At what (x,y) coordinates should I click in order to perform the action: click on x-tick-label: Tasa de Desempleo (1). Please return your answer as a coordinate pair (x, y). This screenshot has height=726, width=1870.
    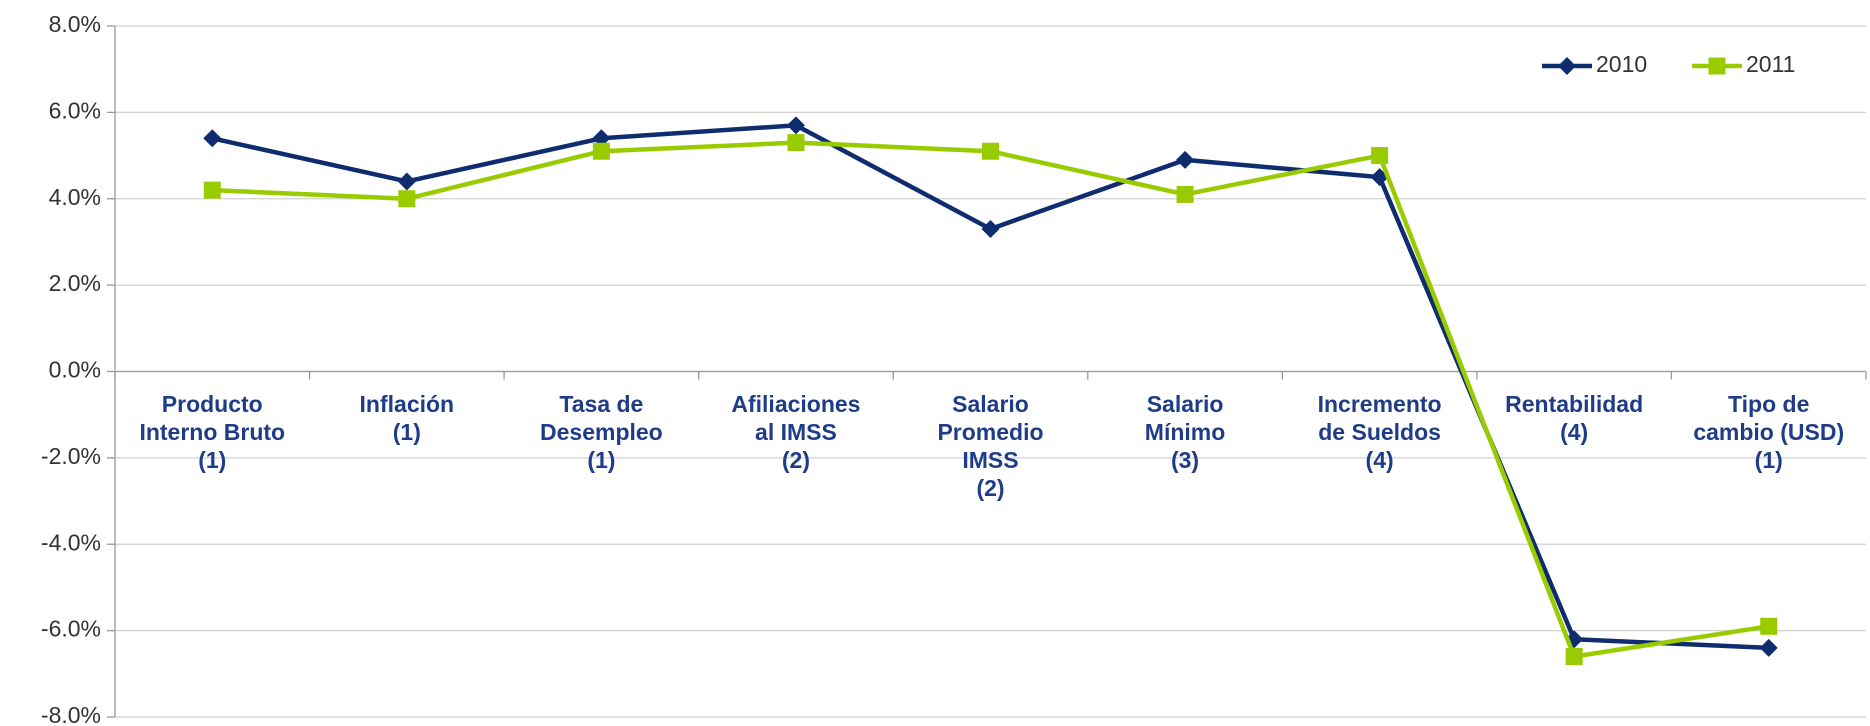
    Looking at the image, I should click on (601, 431).